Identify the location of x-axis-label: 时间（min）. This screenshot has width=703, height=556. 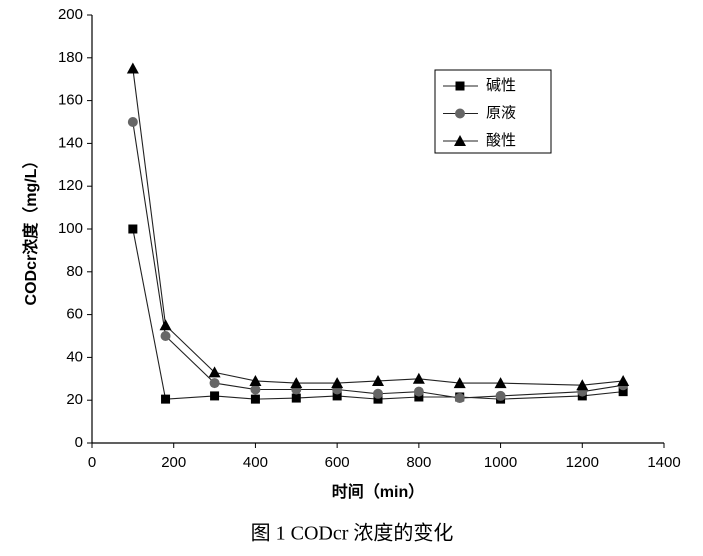
(378, 491).